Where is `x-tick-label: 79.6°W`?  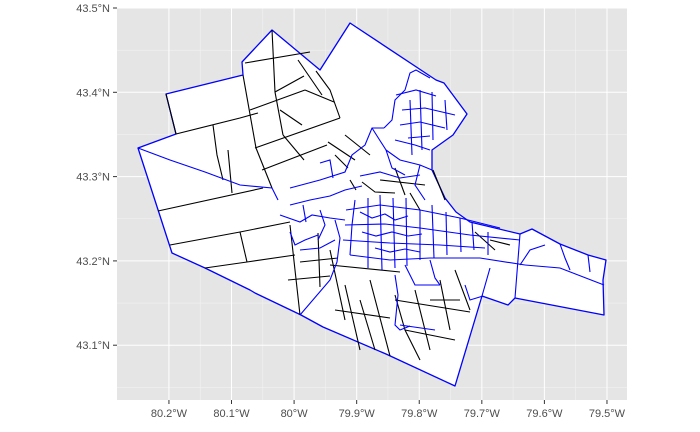
x-tick-label: 79.6°W is located at coordinates (544, 414).